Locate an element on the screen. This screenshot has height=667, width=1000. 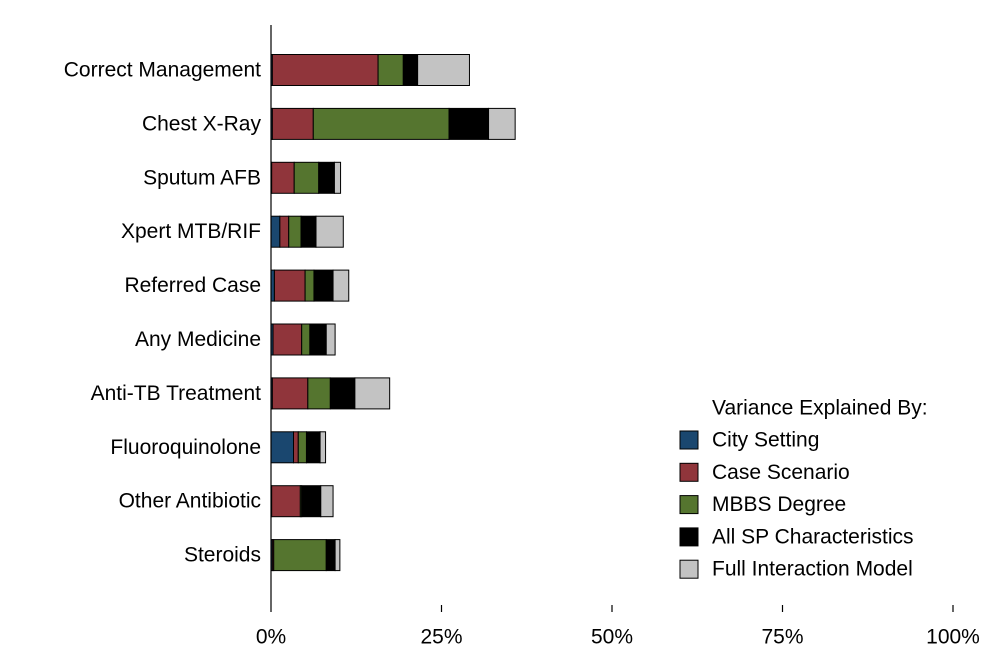
legend-label: Full Interaction Model is located at coordinates (812, 569).